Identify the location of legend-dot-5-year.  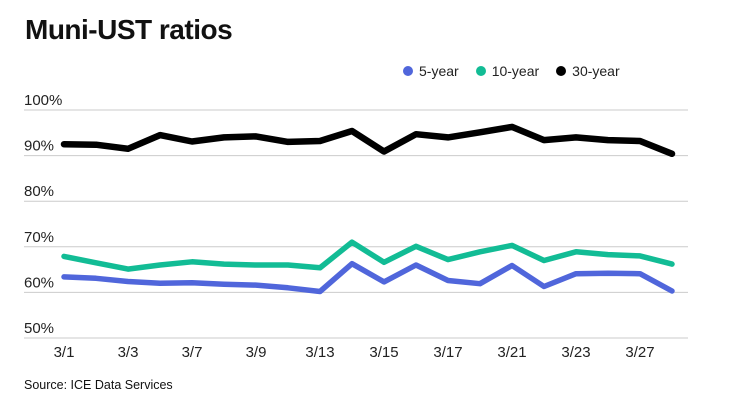
(408, 71).